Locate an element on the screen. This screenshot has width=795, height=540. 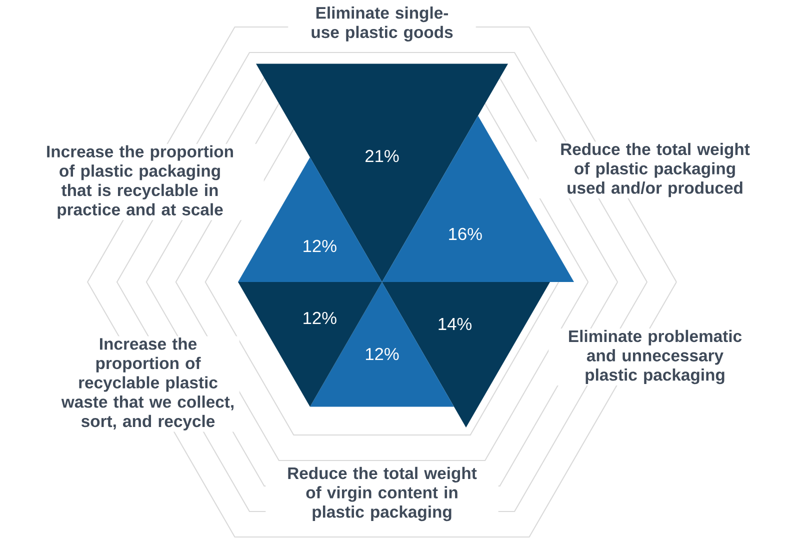
category-label: Eliminate single-use plastic goods is located at coordinates (382, 24).